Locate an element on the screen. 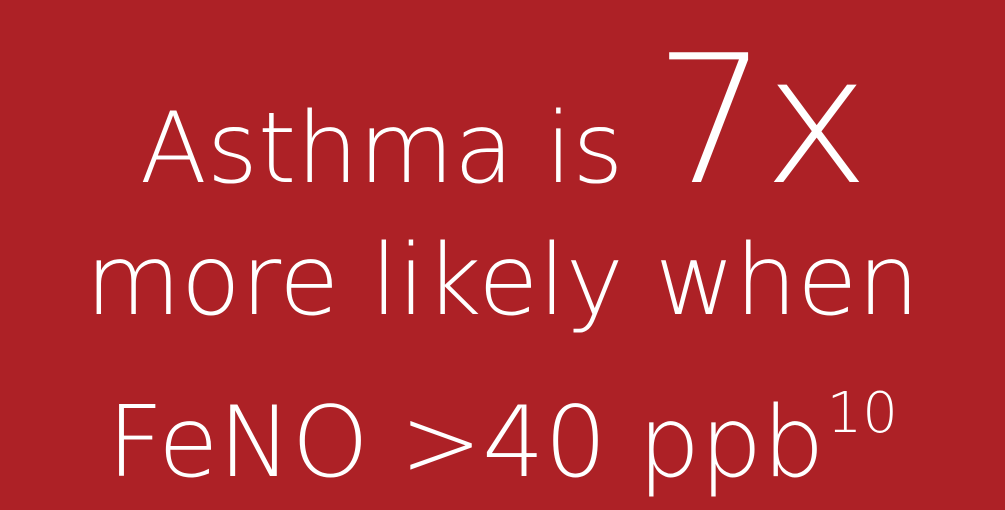 The width and height of the screenshot is (1005, 510). headline-multiplier: 7x is located at coordinates (762, 120).